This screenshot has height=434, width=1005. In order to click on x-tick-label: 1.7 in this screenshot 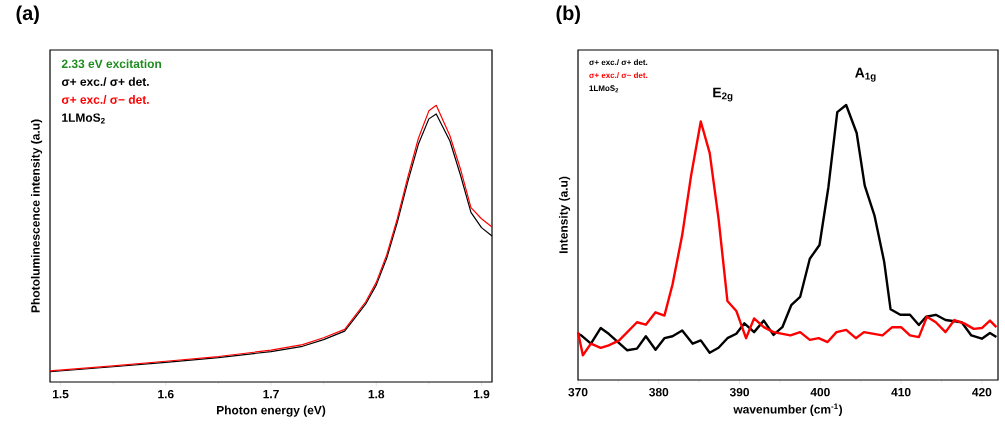, I will do `click(271, 394)`.